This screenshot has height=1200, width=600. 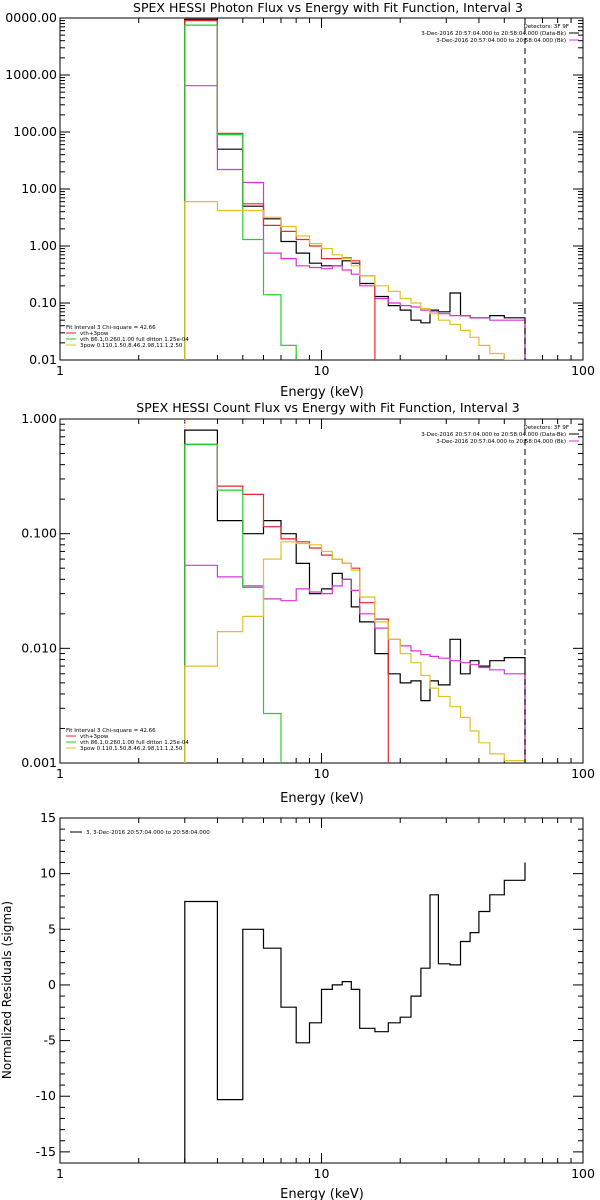 What do you see at coordinates (48, 817) in the screenshot?
I see `y-tick-label: 15` at bounding box center [48, 817].